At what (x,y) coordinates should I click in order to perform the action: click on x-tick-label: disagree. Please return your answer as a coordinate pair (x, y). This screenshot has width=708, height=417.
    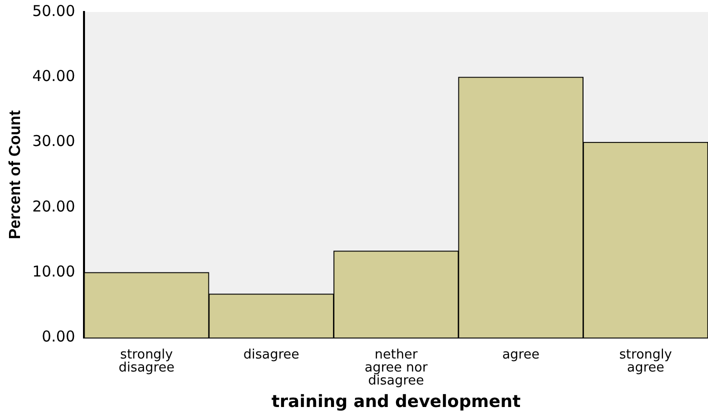
    Looking at the image, I should click on (271, 354).